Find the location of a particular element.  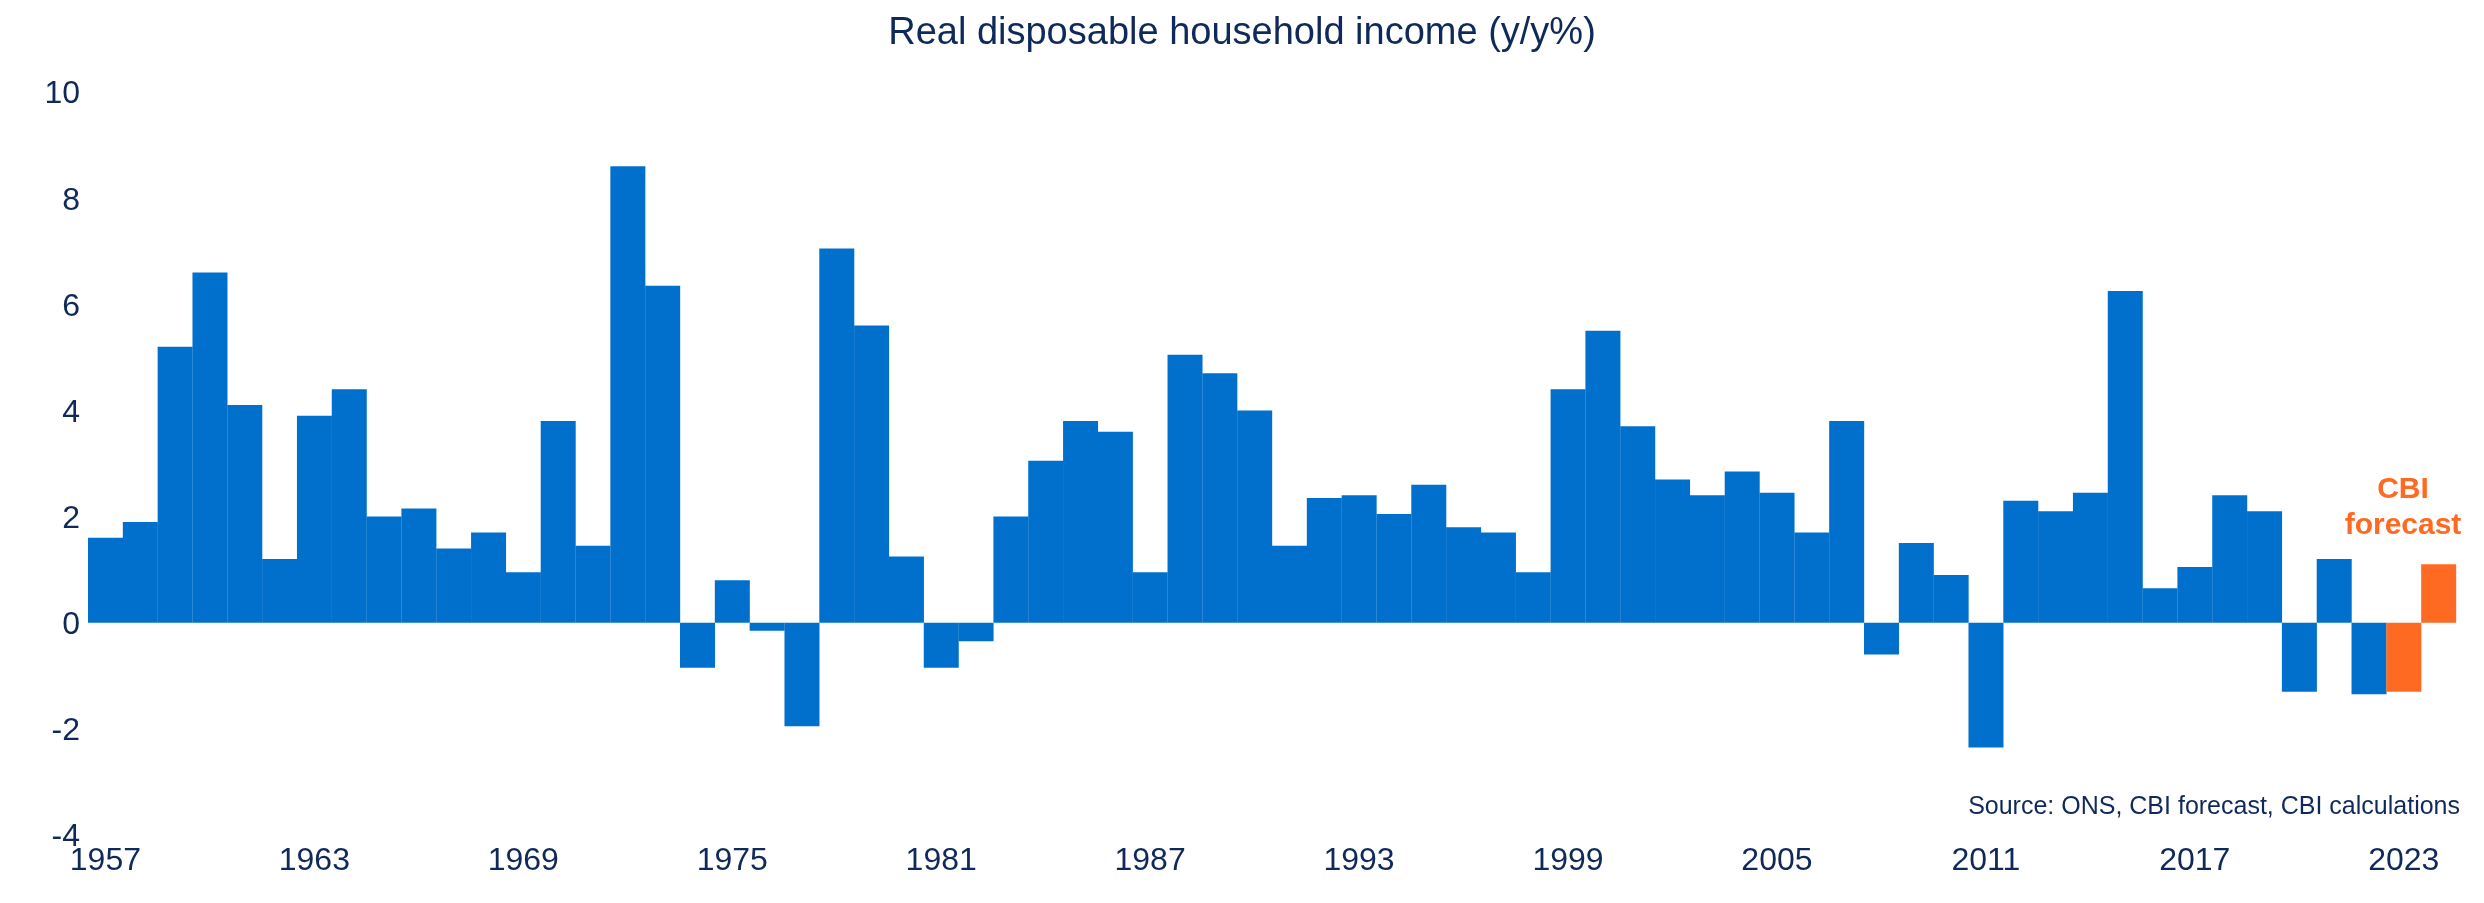

chart-title: Real disposable household income (y/y%) is located at coordinates (1242, 31).